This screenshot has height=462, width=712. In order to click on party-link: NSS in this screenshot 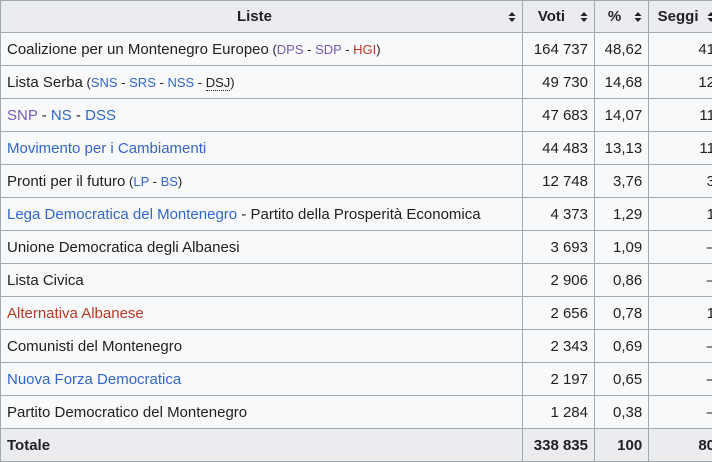, I will do `click(180, 82)`.